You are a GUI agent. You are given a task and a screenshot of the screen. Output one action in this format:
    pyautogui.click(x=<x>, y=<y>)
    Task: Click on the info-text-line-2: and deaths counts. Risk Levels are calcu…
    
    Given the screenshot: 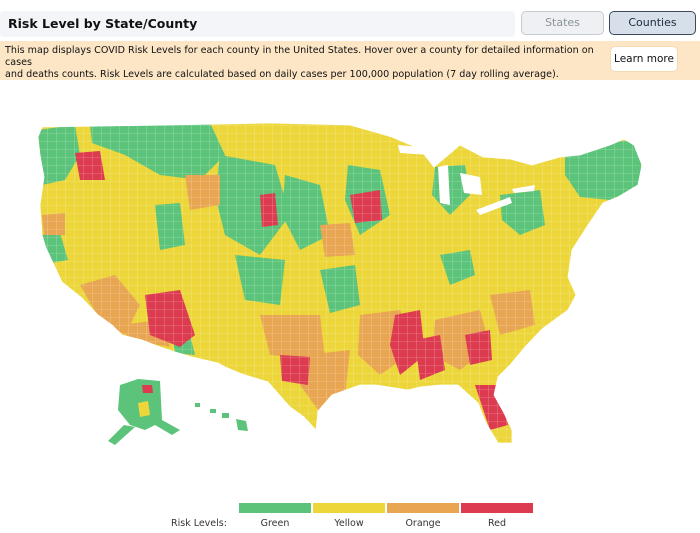 What is the action you would take?
    pyautogui.click(x=282, y=74)
    